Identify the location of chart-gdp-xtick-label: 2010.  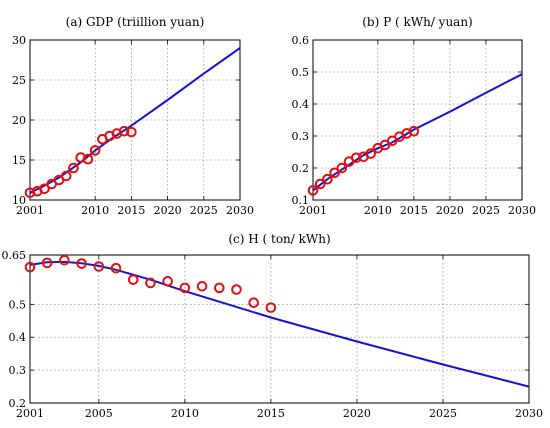
(95, 210).